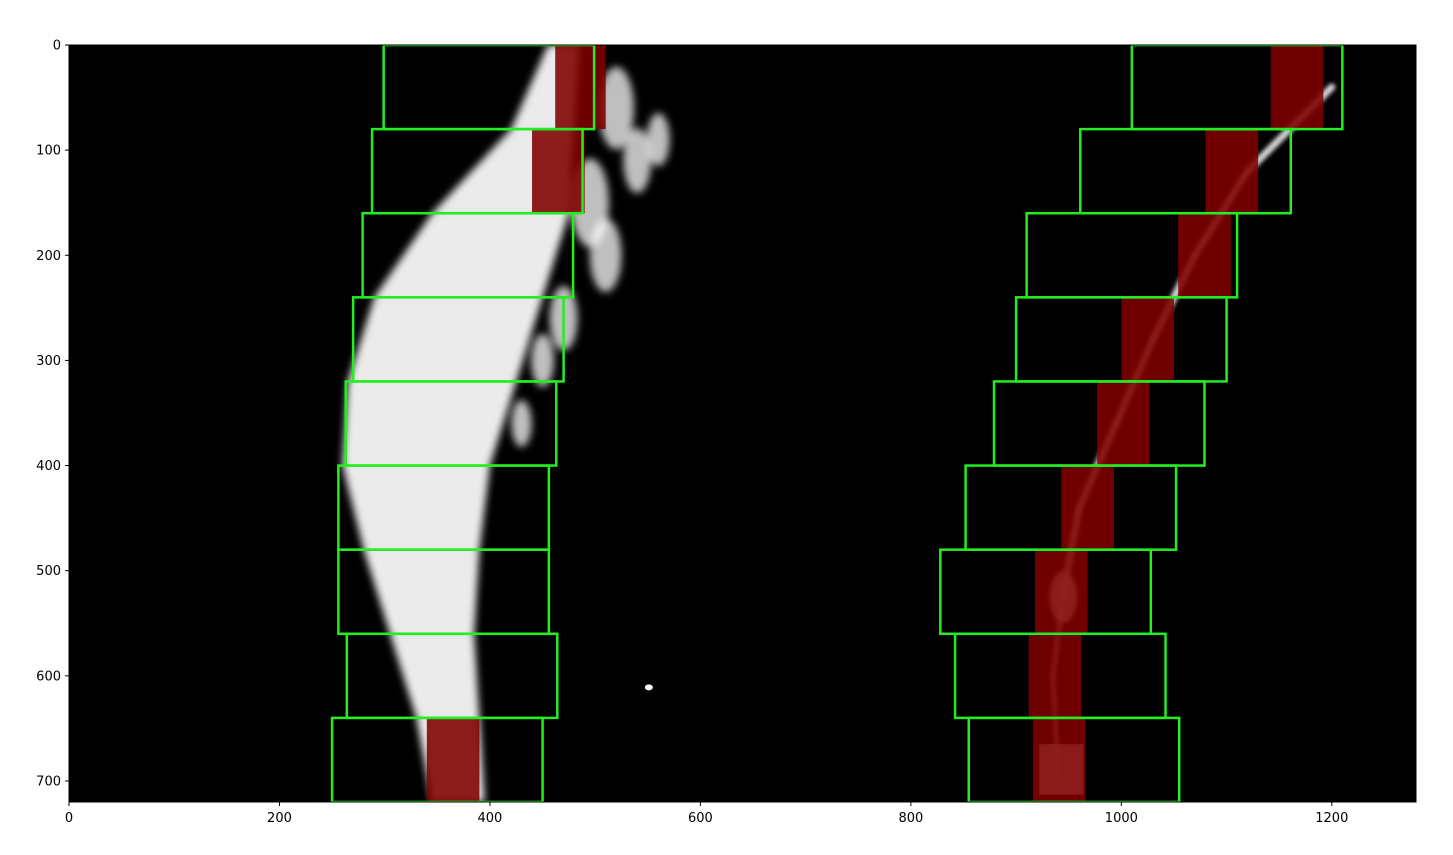 The image size is (1453, 855). I want to click on y-axis: 0 100 200 300 400 500 600 700, so click(52, 414).